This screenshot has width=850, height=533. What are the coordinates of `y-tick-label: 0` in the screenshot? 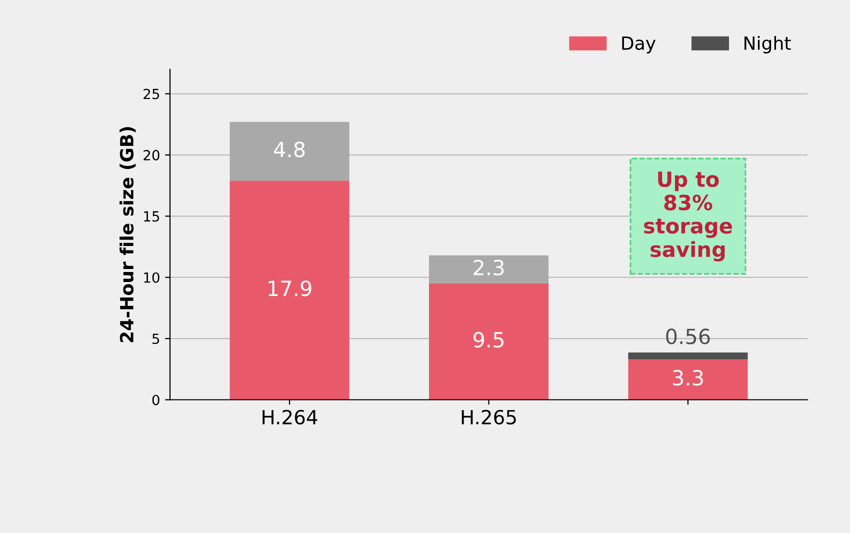 It's located at (156, 400).